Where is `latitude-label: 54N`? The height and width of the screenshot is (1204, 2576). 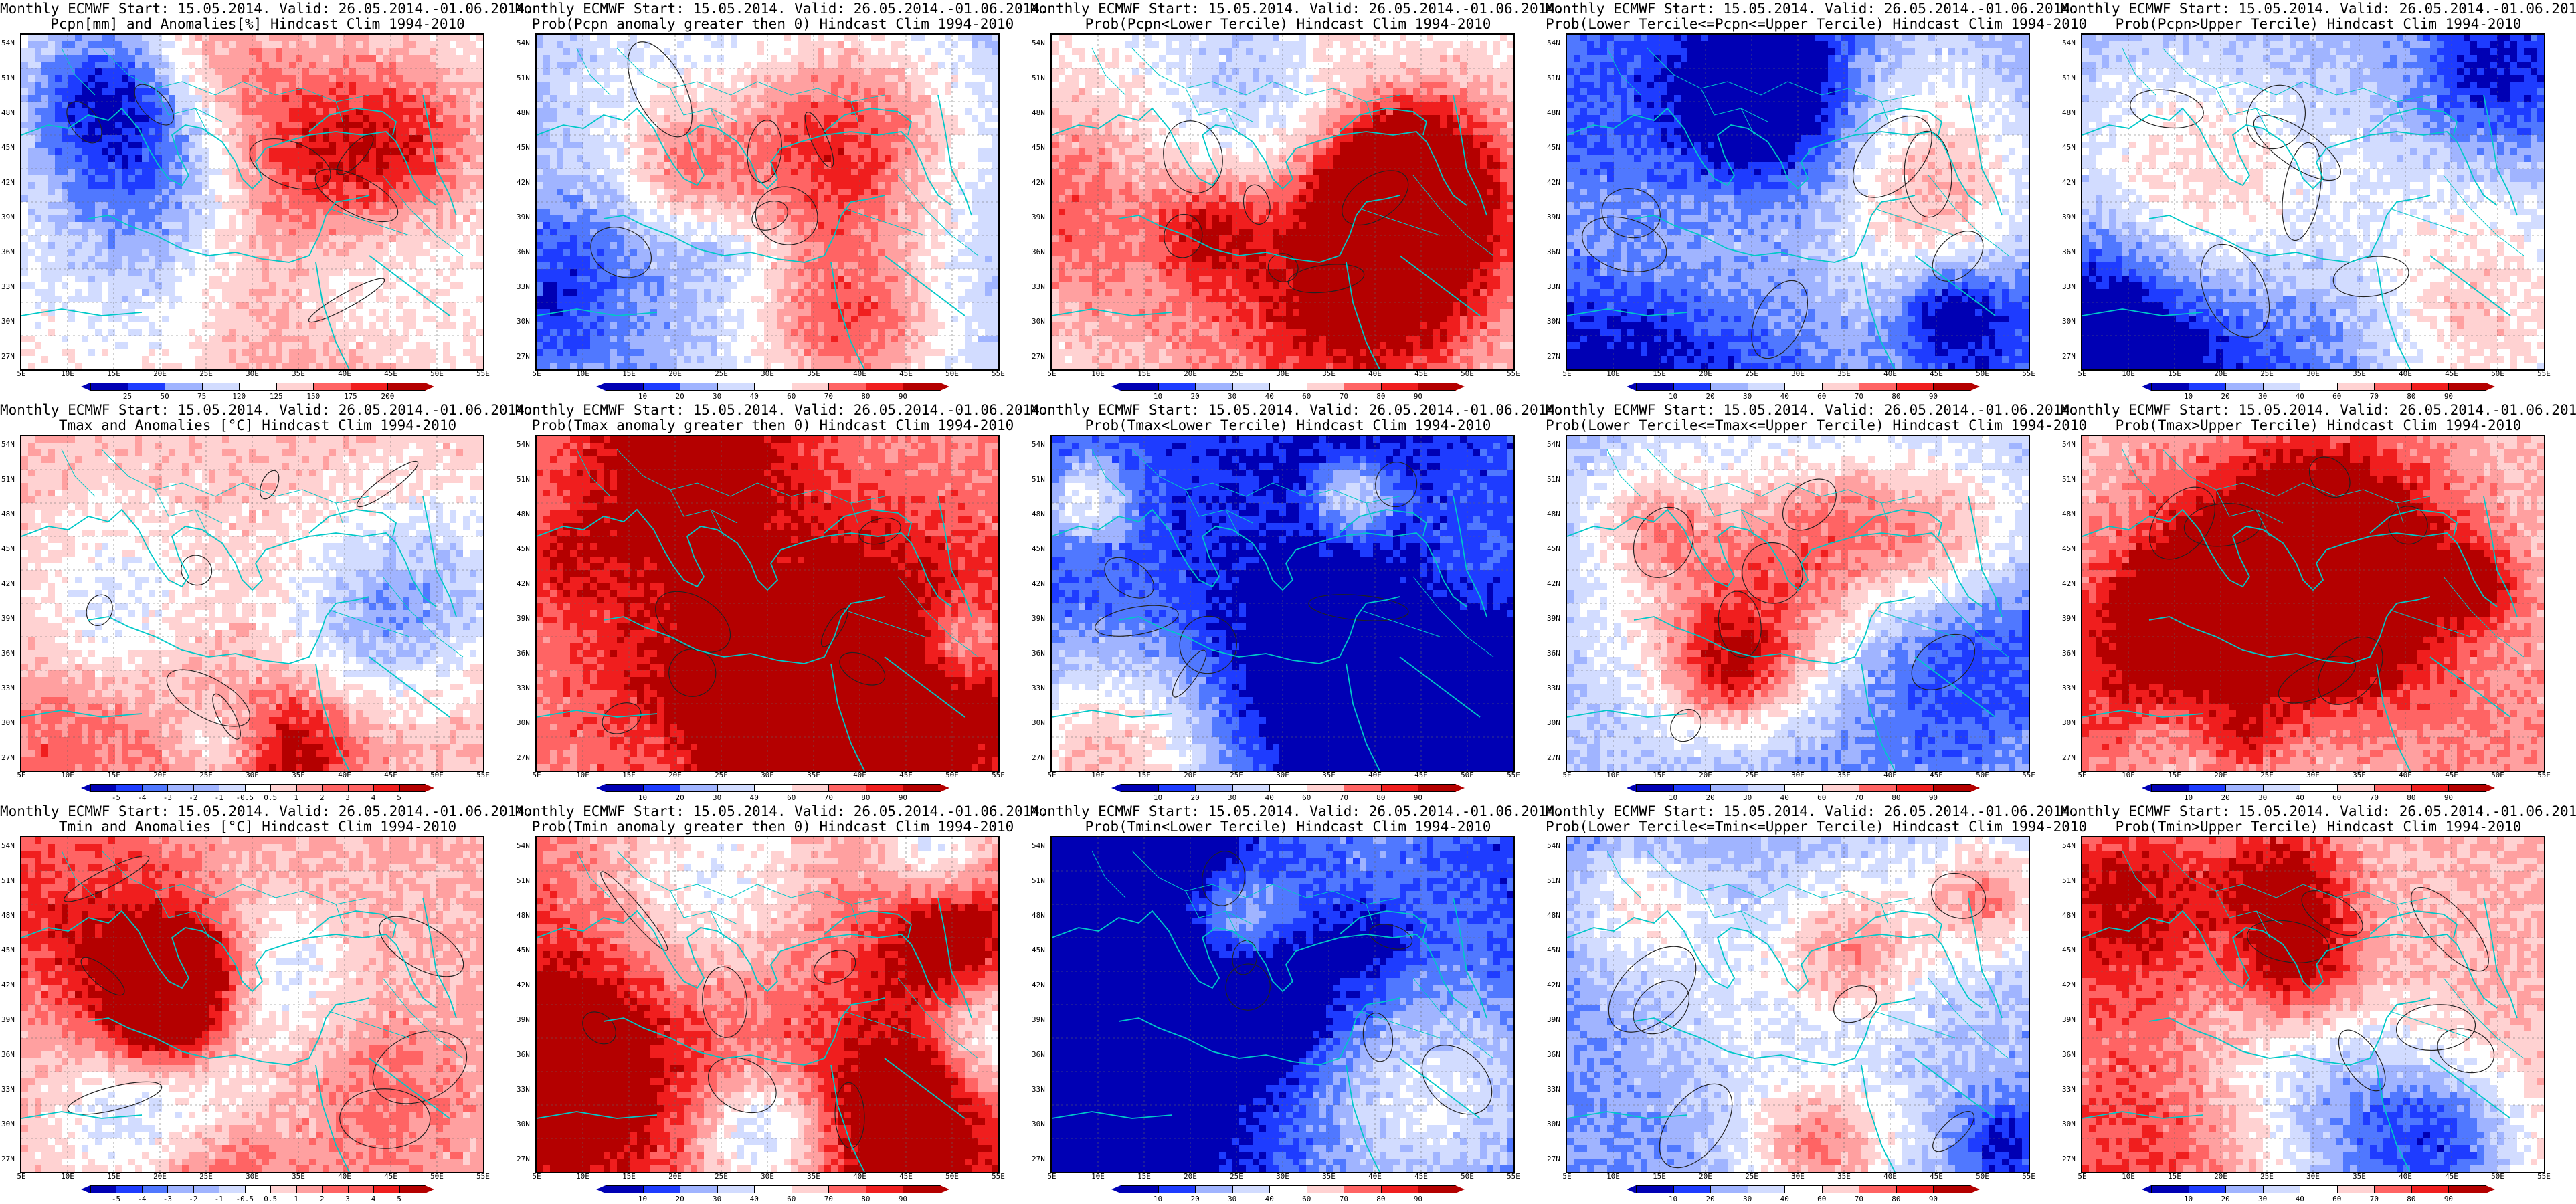 latitude-label: 54N is located at coordinates (523, 444).